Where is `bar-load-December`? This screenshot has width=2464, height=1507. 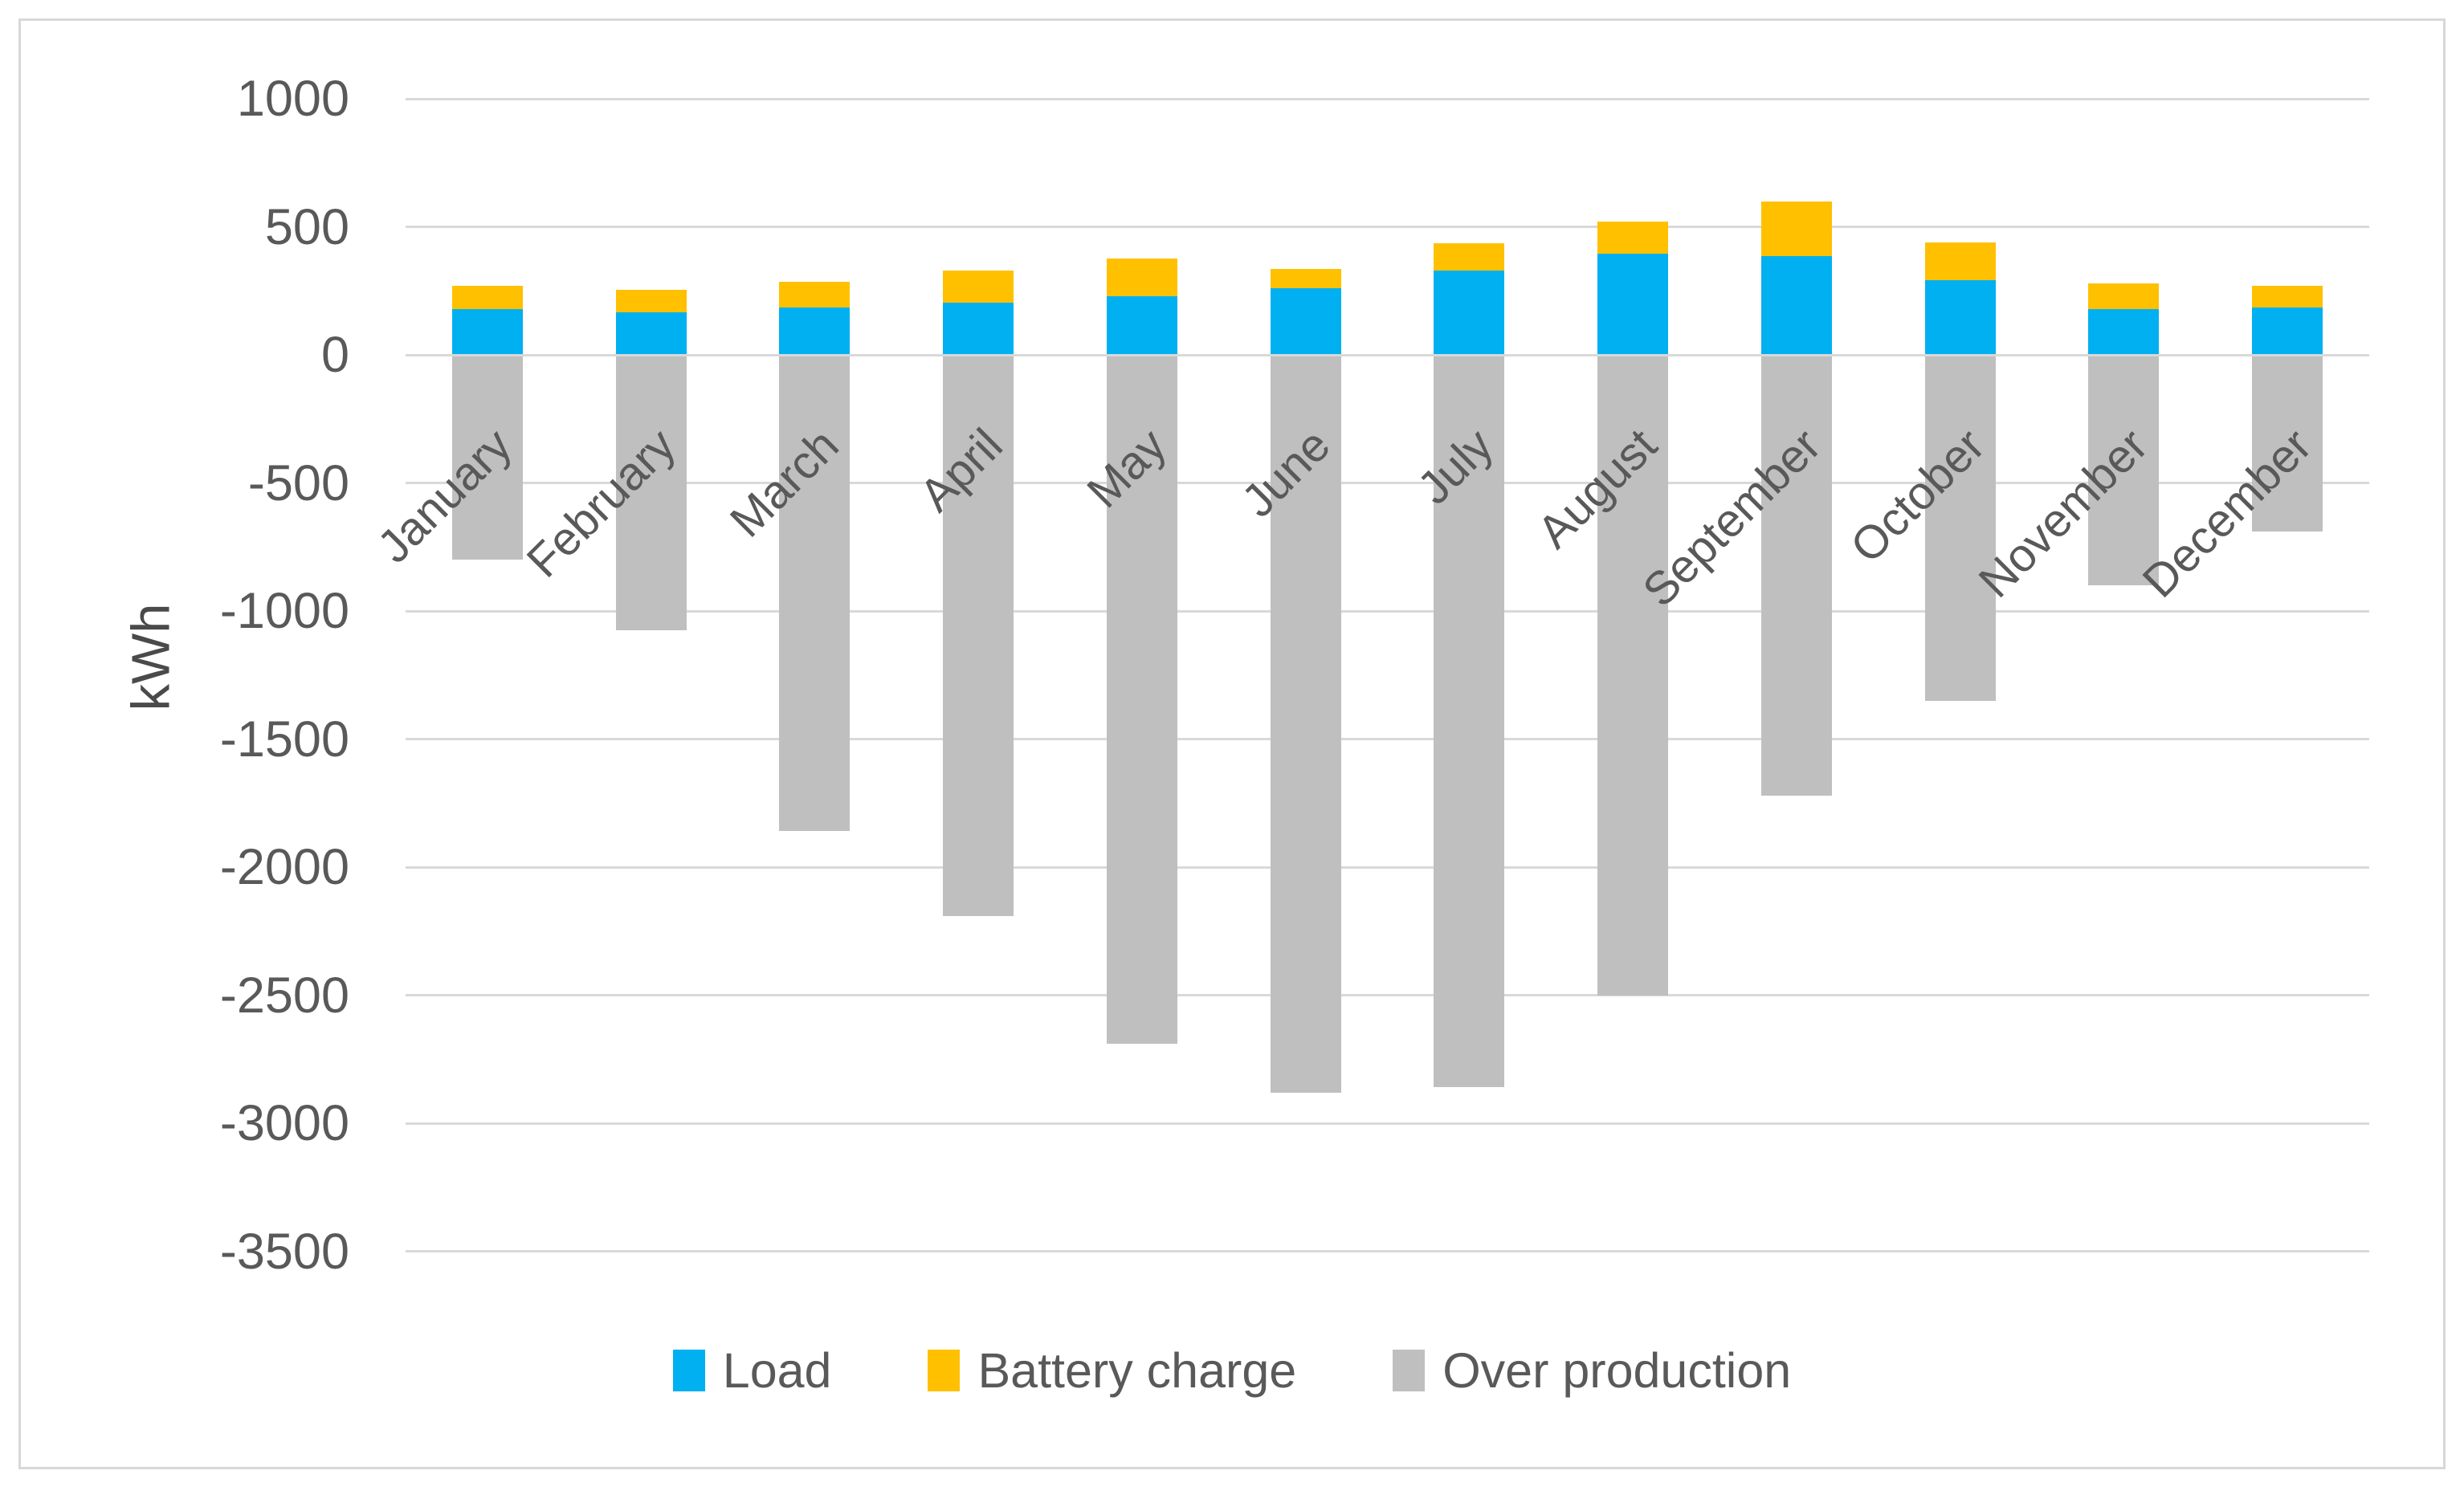
bar-load-December is located at coordinates (2287, 330).